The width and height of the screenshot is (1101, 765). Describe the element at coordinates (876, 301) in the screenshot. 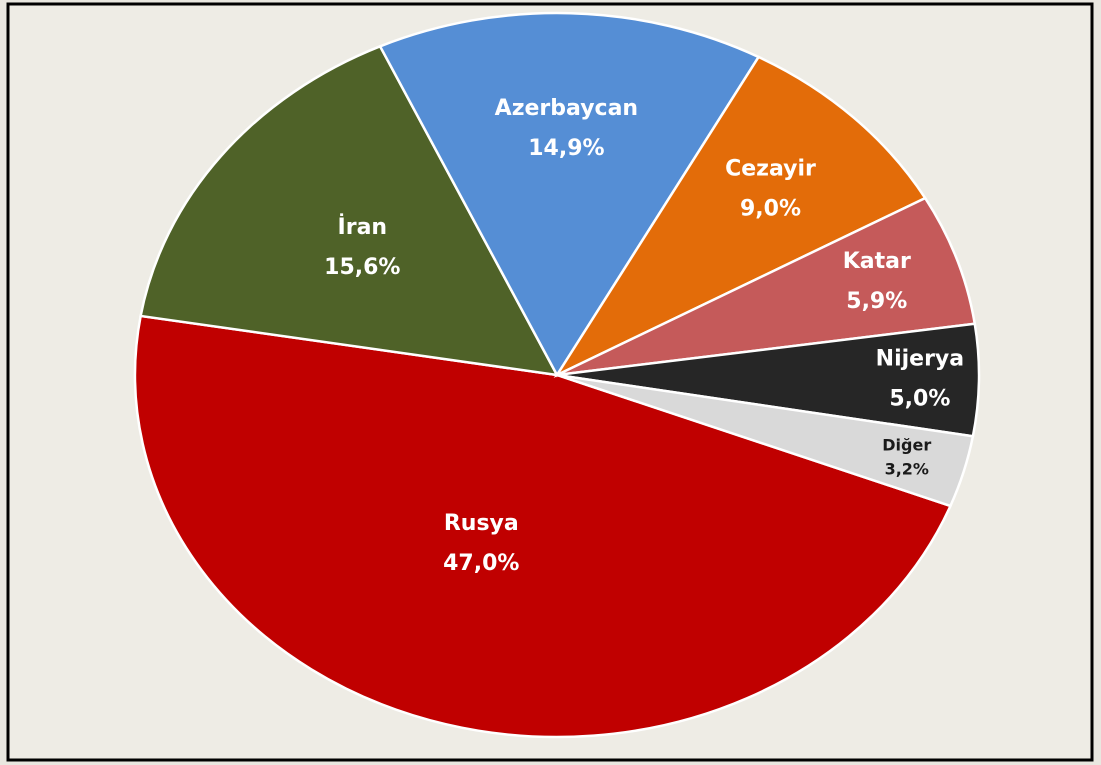

I see `slice-value-label: 5,9%` at that location.